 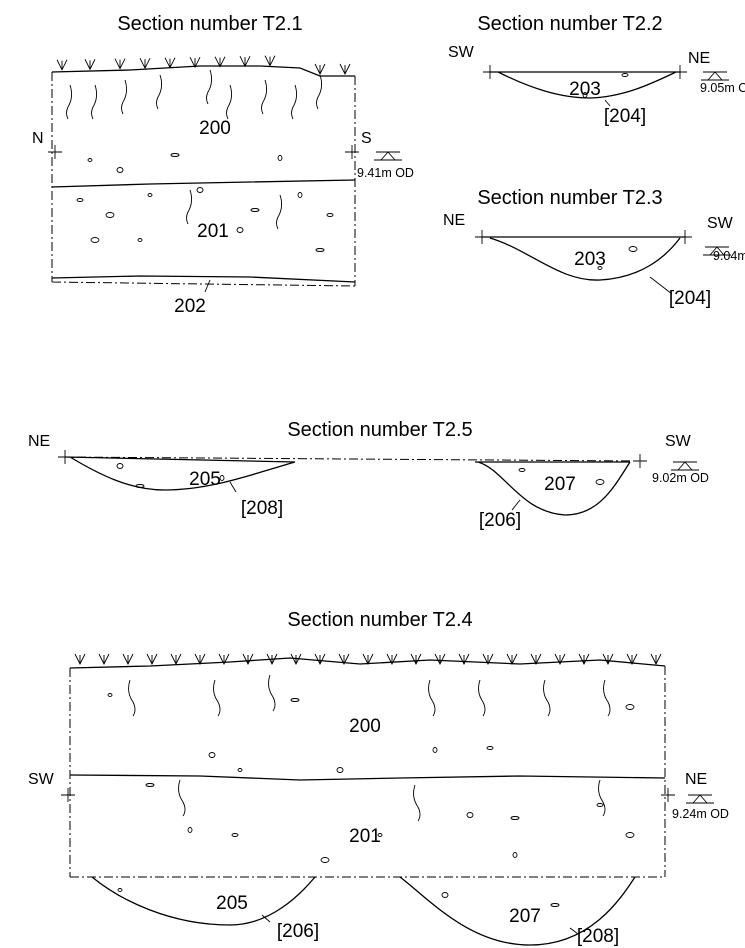 What do you see at coordinates (680, 478) in the screenshot?
I see `level-label: 9.02m OD` at bounding box center [680, 478].